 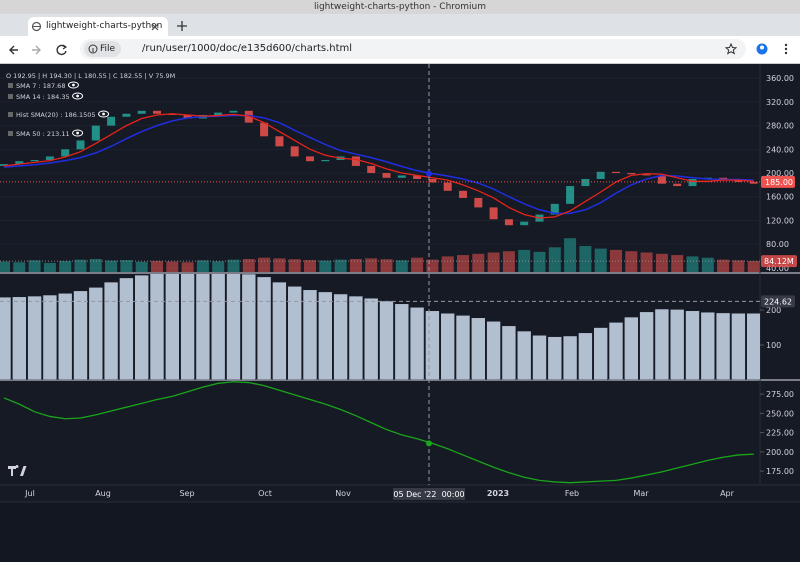 I want to click on y-tick-label: 275.00, so click(x=780, y=394).